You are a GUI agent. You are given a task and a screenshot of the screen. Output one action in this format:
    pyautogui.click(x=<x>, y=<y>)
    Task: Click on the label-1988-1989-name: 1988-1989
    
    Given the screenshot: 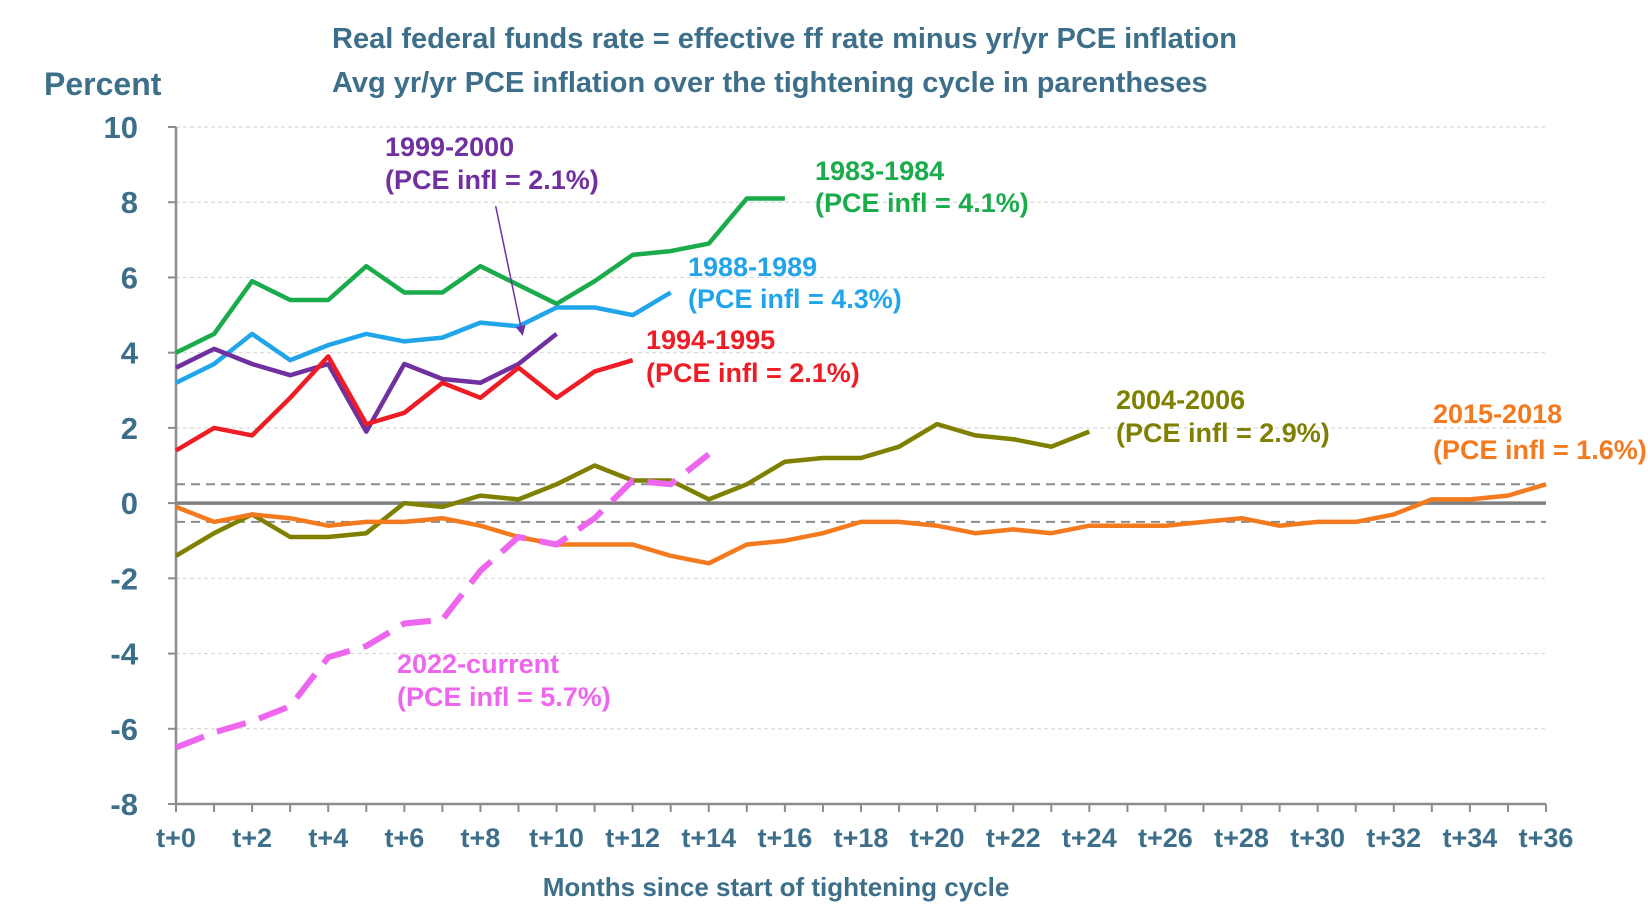 What is the action you would take?
    pyautogui.click(x=752, y=267)
    